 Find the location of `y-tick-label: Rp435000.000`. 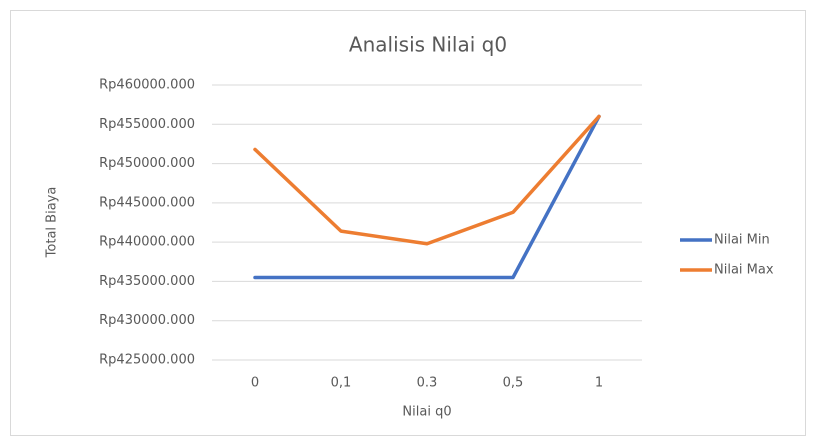

y-tick-label: Rp435000.000 is located at coordinates (147, 281).